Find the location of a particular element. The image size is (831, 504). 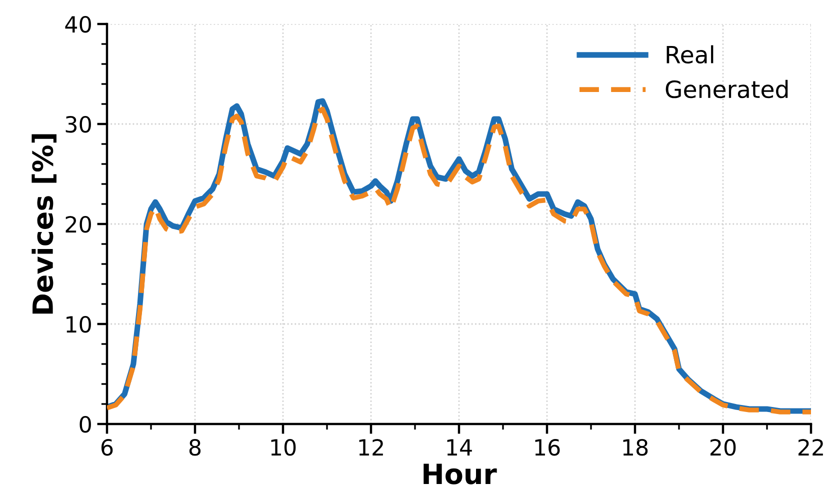

x-axis-title: Hour is located at coordinates (460, 474).